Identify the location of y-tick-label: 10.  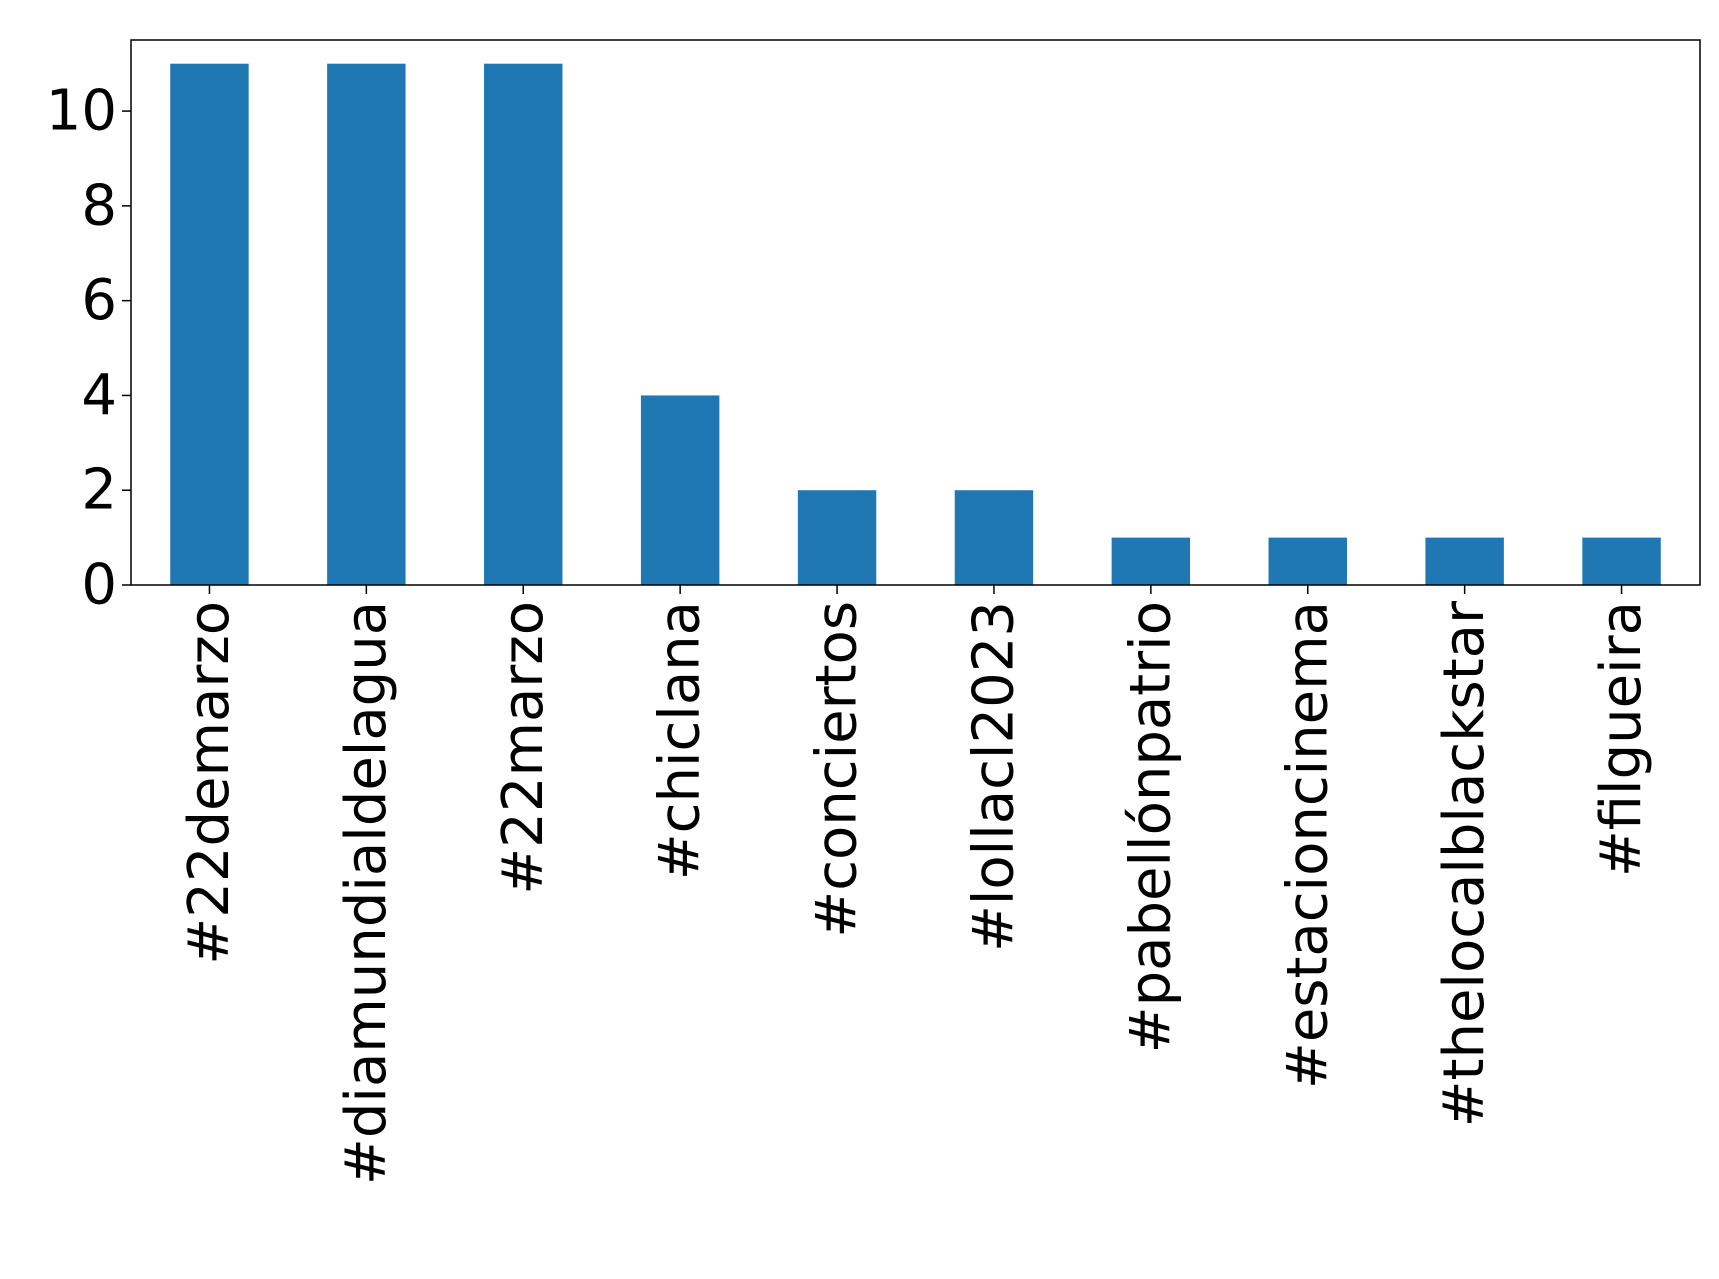
(81, 111).